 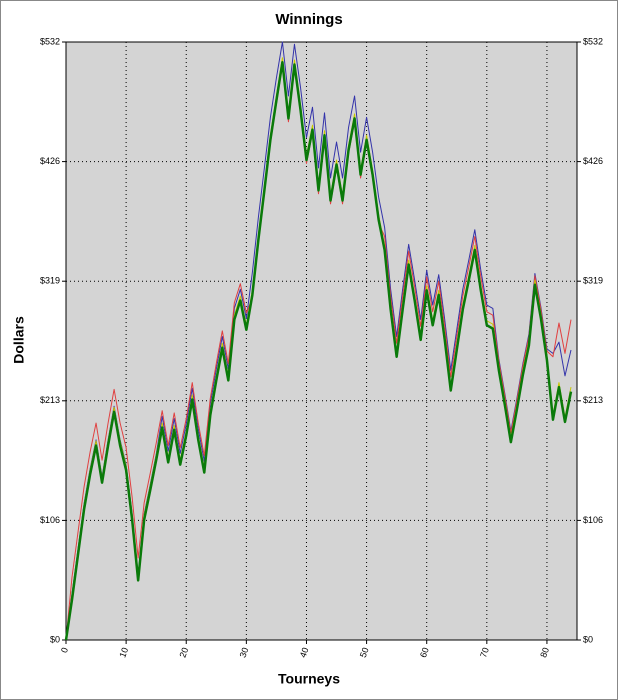 I want to click on y-tick-label: $0, so click(x=55, y=639).